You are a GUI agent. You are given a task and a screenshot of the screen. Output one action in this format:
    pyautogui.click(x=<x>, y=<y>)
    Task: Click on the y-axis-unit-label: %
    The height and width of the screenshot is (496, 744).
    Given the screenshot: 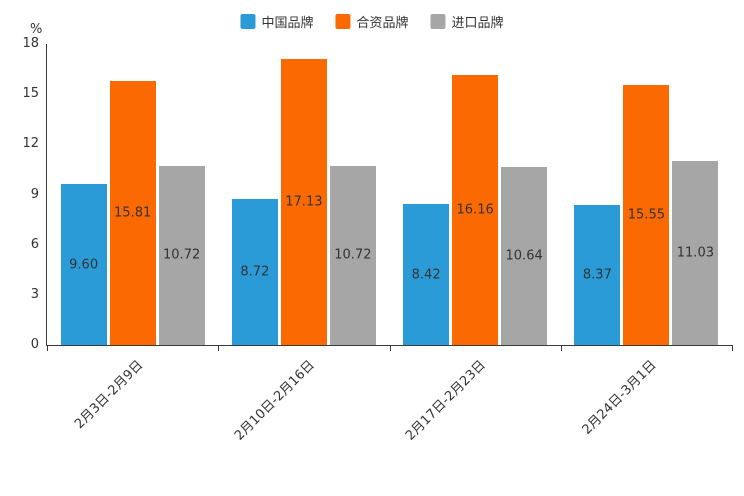 What is the action you would take?
    pyautogui.click(x=36, y=29)
    